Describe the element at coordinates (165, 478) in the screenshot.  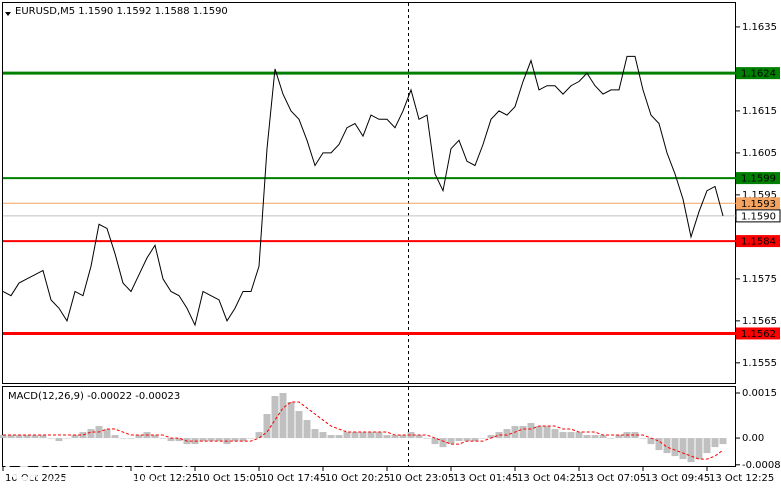
I see `x-tick-label: 10 Oct 12:25` at that location.